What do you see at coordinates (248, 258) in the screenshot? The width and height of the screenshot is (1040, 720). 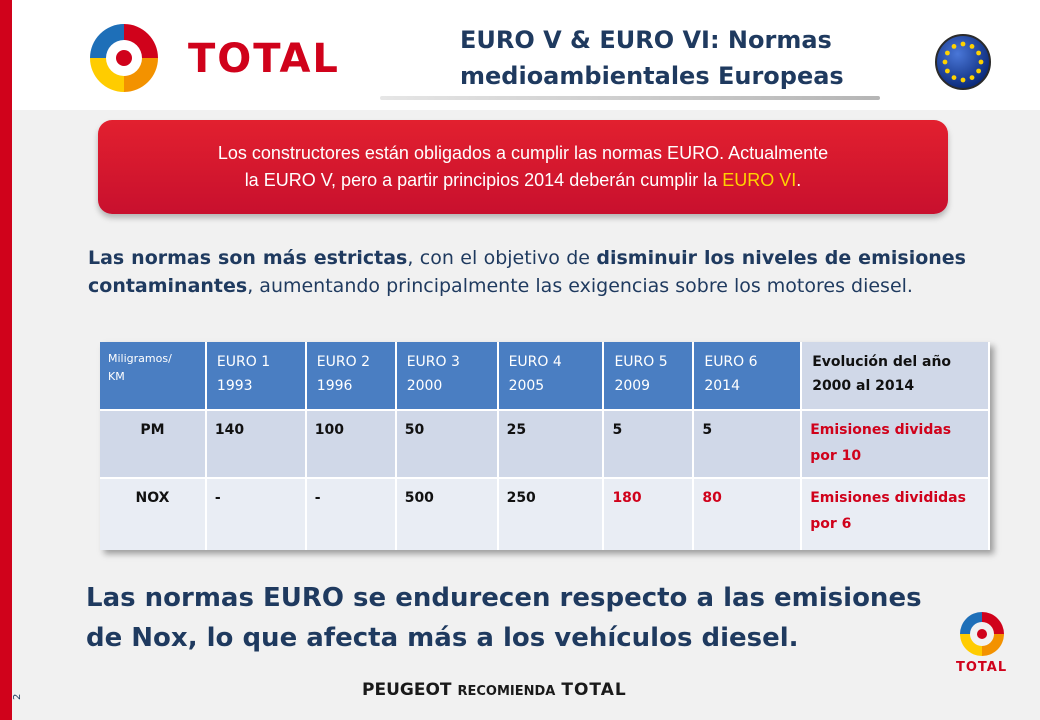 I see `para-bold-1: Las normas son más estrictas` at bounding box center [248, 258].